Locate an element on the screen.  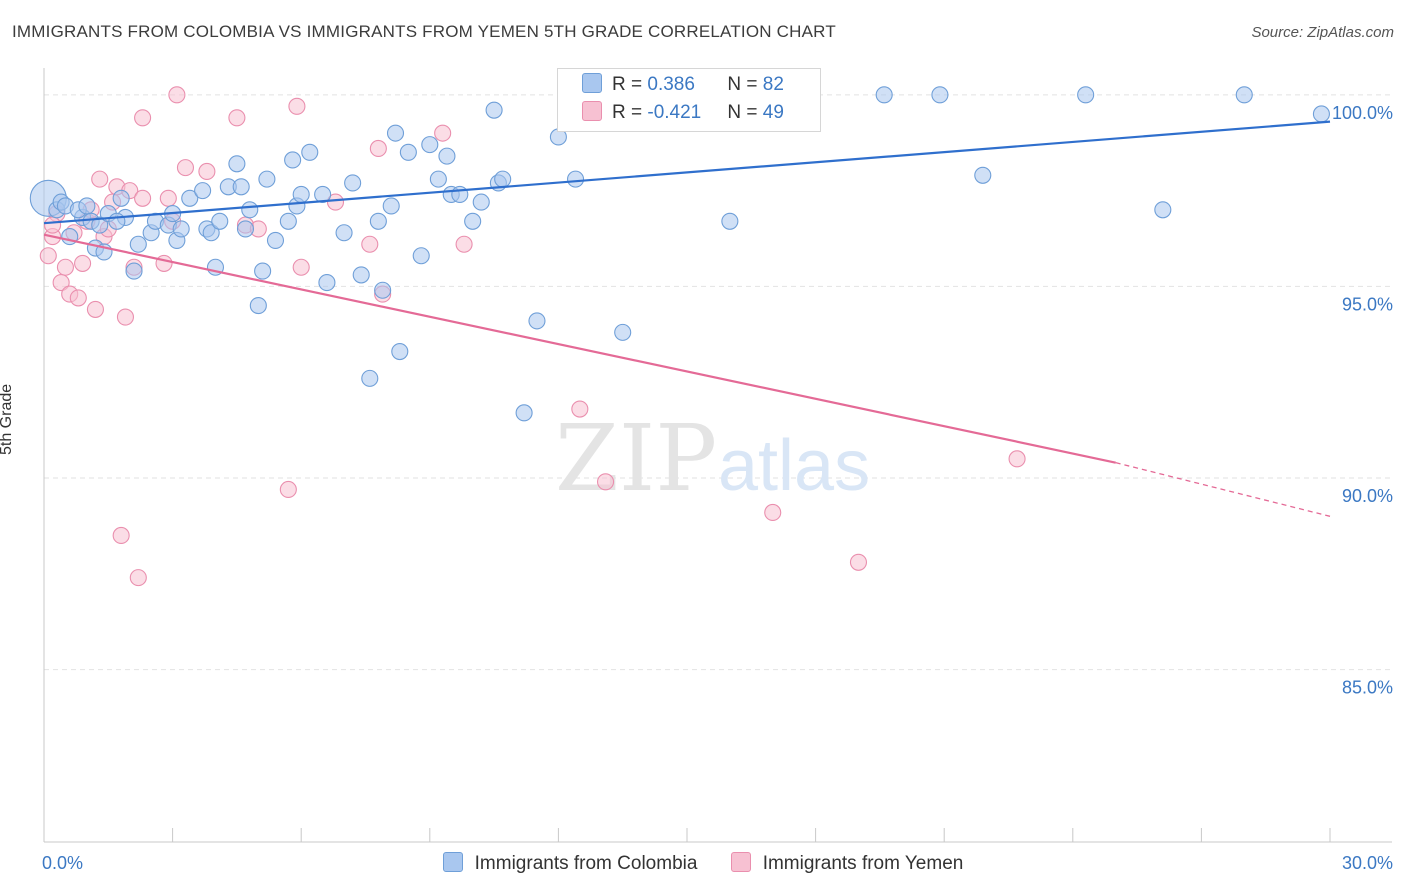
stats-legend: R = 0.386 N = 82 R = -0.421 N = 49 is located at coordinates (689, 100).